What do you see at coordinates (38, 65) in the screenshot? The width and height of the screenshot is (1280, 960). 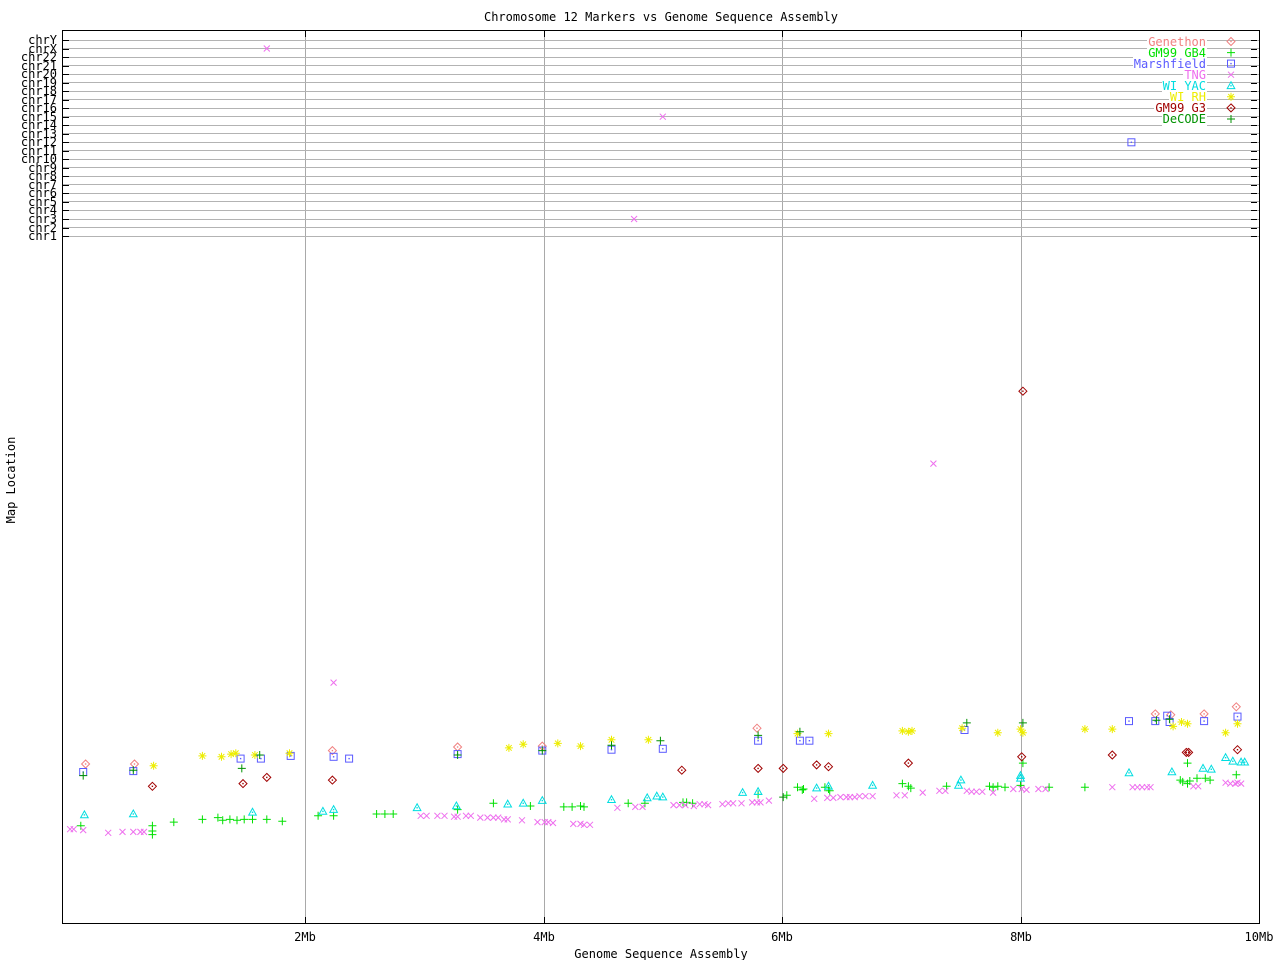 I see `y-tick-label: chr21` at bounding box center [38, 65].